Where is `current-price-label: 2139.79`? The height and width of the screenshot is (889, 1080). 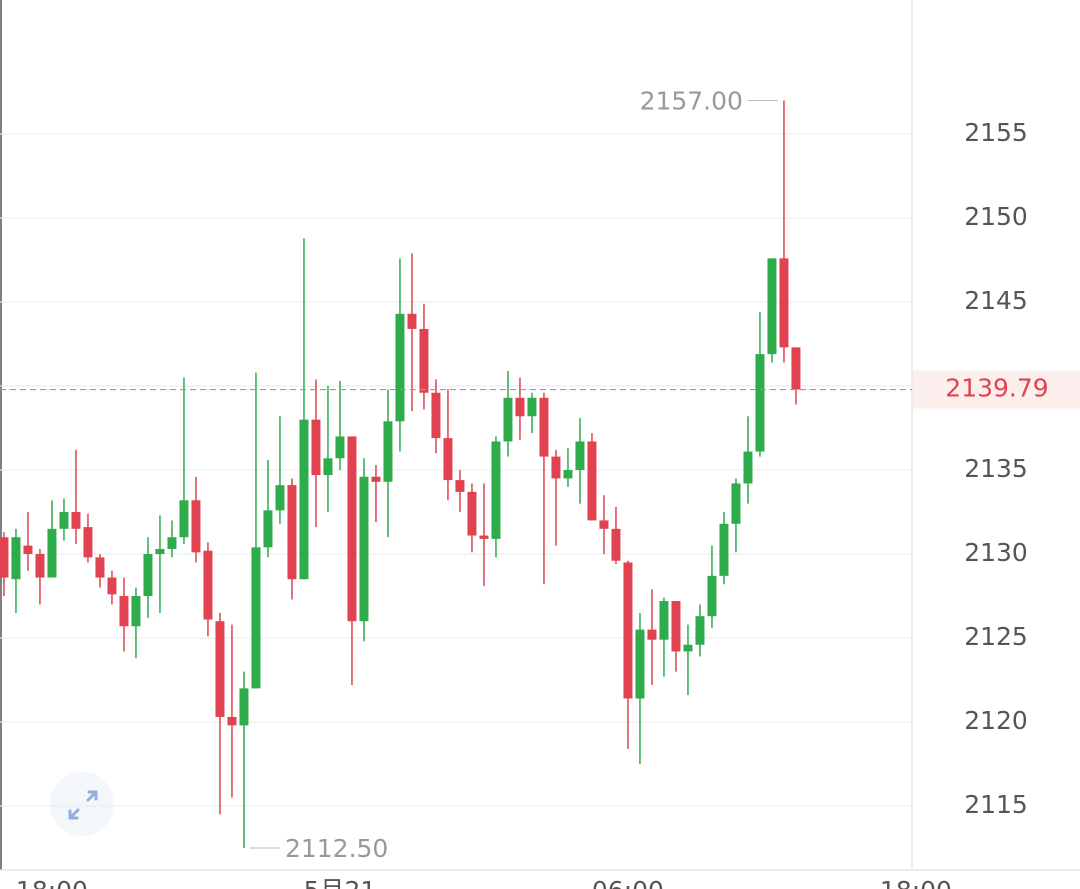
current-price-label: 2139.79 is located at coordinates (996, 388).